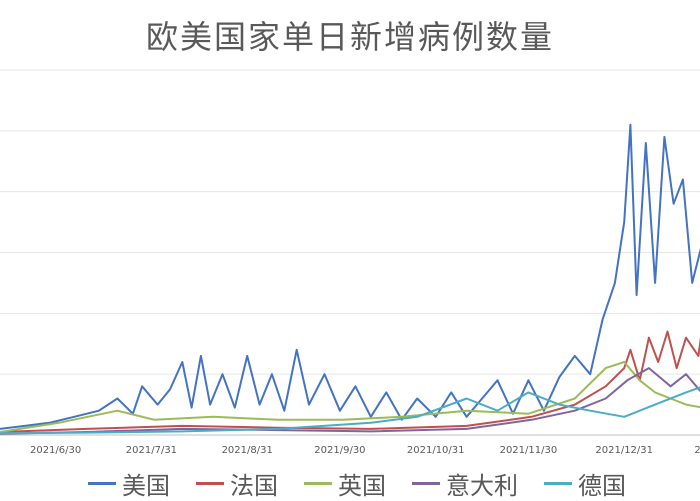 Image resolution: width=700 pixels, height=501 pixels. What do you see at coordinates (55, 450) in the screenshot?
I see `x-tick-label: 2021/6/30` at bounding box center [55, 450].